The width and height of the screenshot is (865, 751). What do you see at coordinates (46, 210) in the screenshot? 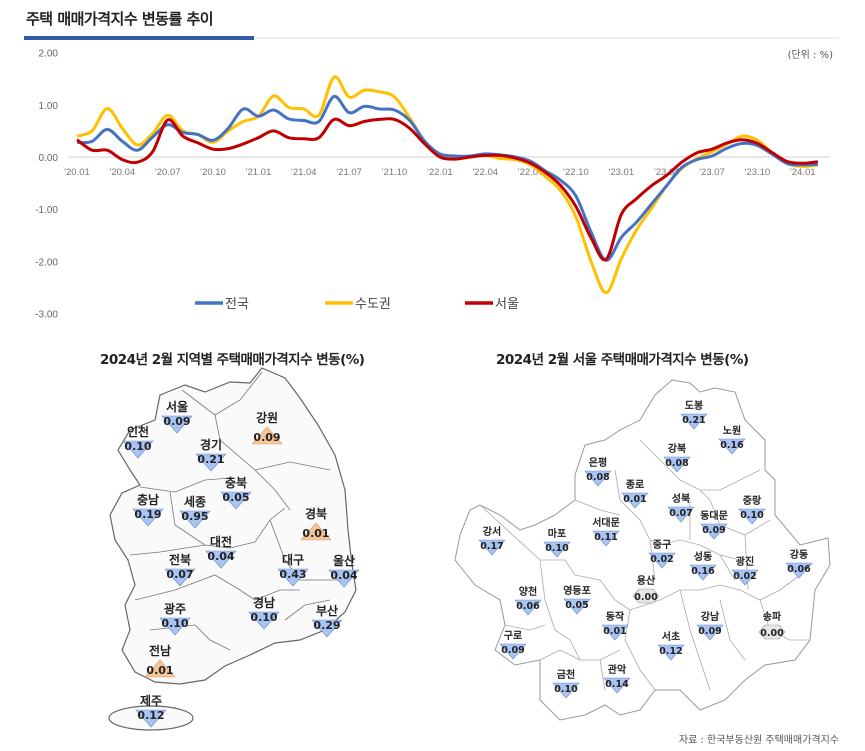
I see `y-tick-label: -1.00` at bounding box center [46, 210].